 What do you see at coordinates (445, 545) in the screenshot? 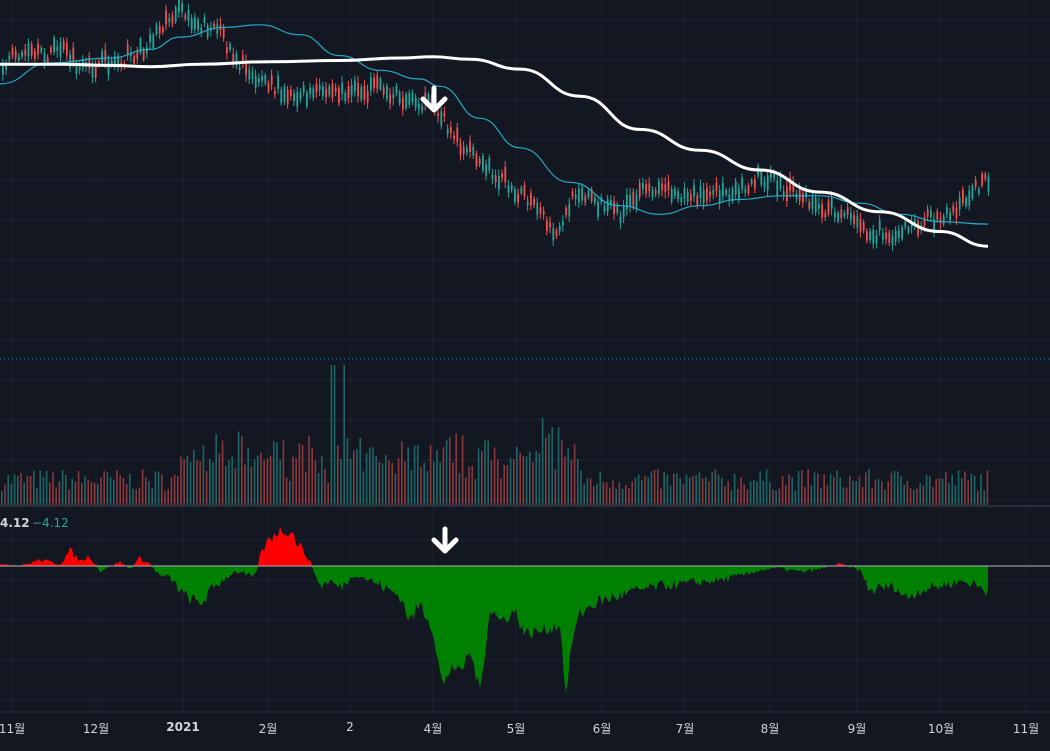
I see `arrow-head` at bounding box center [445, 545].